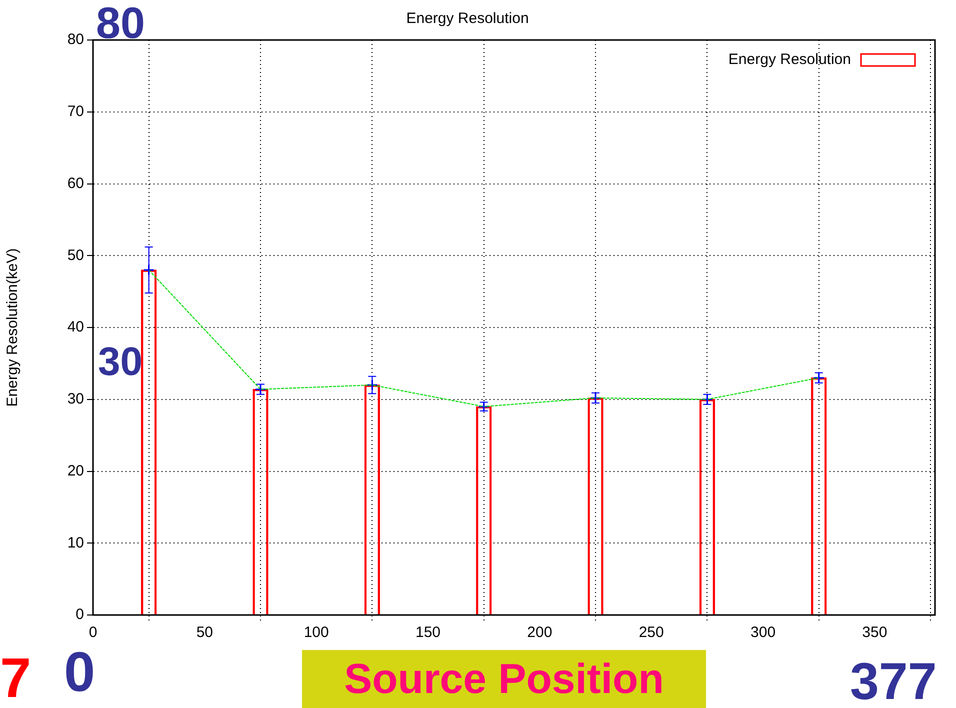 The width and height of the screenshot is (956, 708). What do you see at coordinates (75, 111) in the screenshot?
I see `y-tick-label: 70` at bounding box center [75, 111].